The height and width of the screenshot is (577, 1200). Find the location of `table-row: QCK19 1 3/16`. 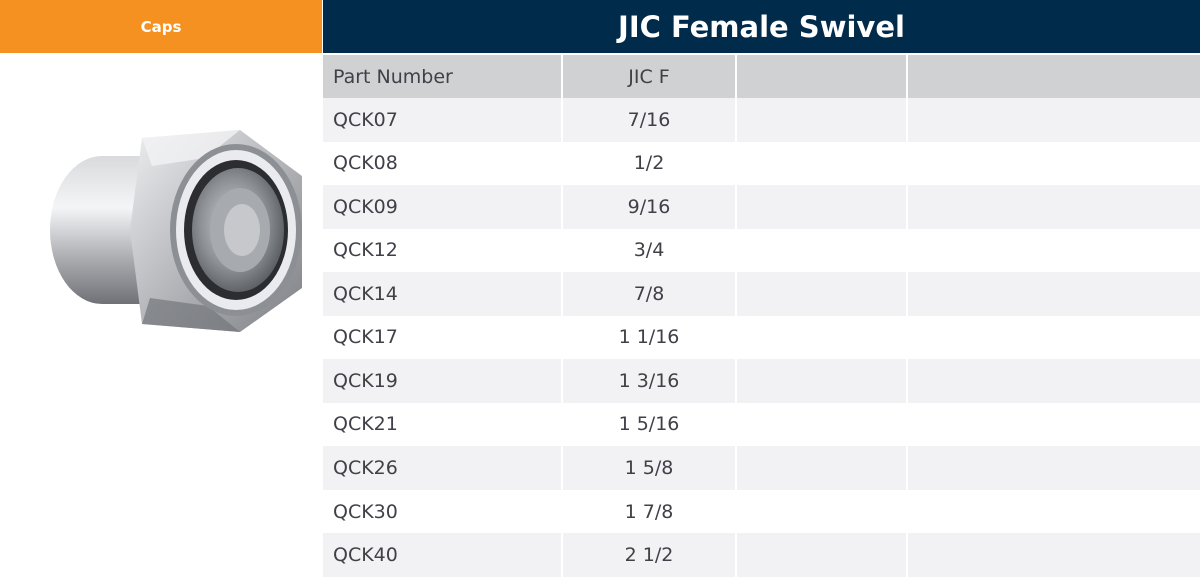

table-row: QCK19 1 3/16 is located at coordinates (761, 381).